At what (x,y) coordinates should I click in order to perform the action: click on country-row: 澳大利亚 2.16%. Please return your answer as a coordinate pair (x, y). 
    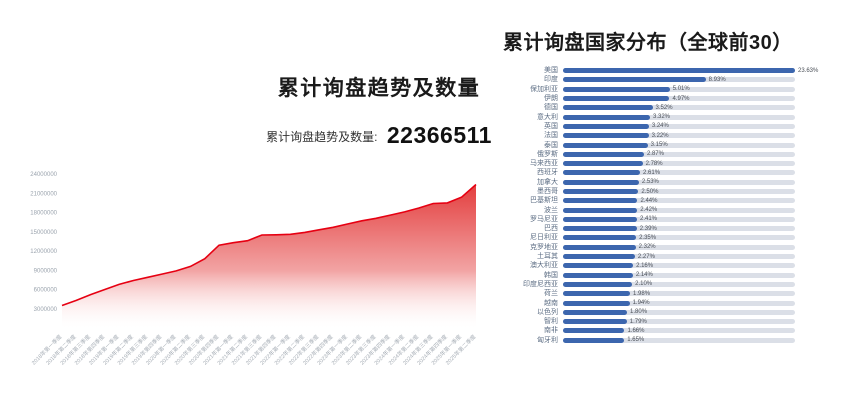
    Looking at the image, I should click on (677, 265).